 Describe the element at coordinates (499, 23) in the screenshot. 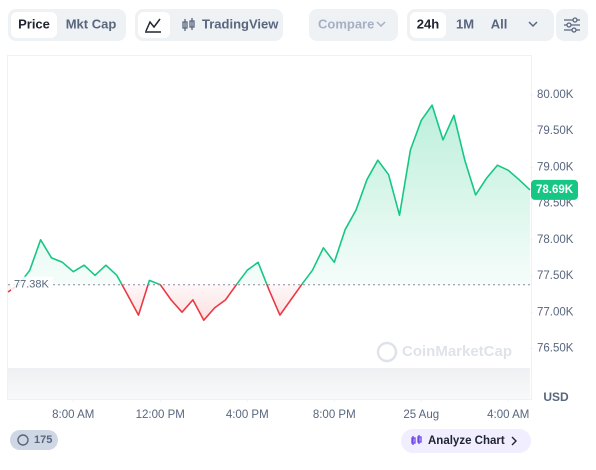

I see `range-all-label: All` at that location.